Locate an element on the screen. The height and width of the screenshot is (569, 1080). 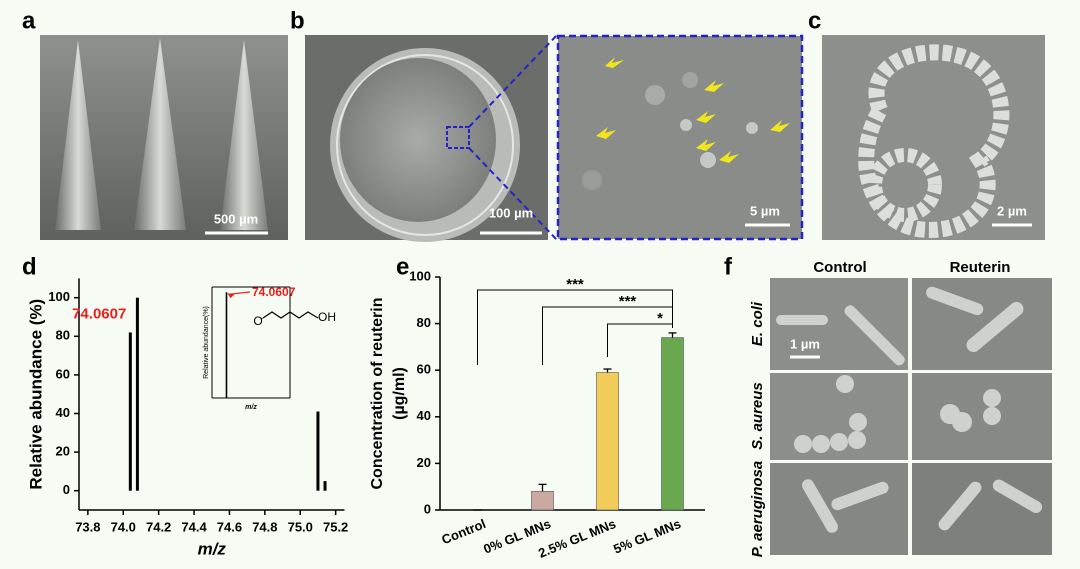
structure-label: O is located at coordinates (257, 321).